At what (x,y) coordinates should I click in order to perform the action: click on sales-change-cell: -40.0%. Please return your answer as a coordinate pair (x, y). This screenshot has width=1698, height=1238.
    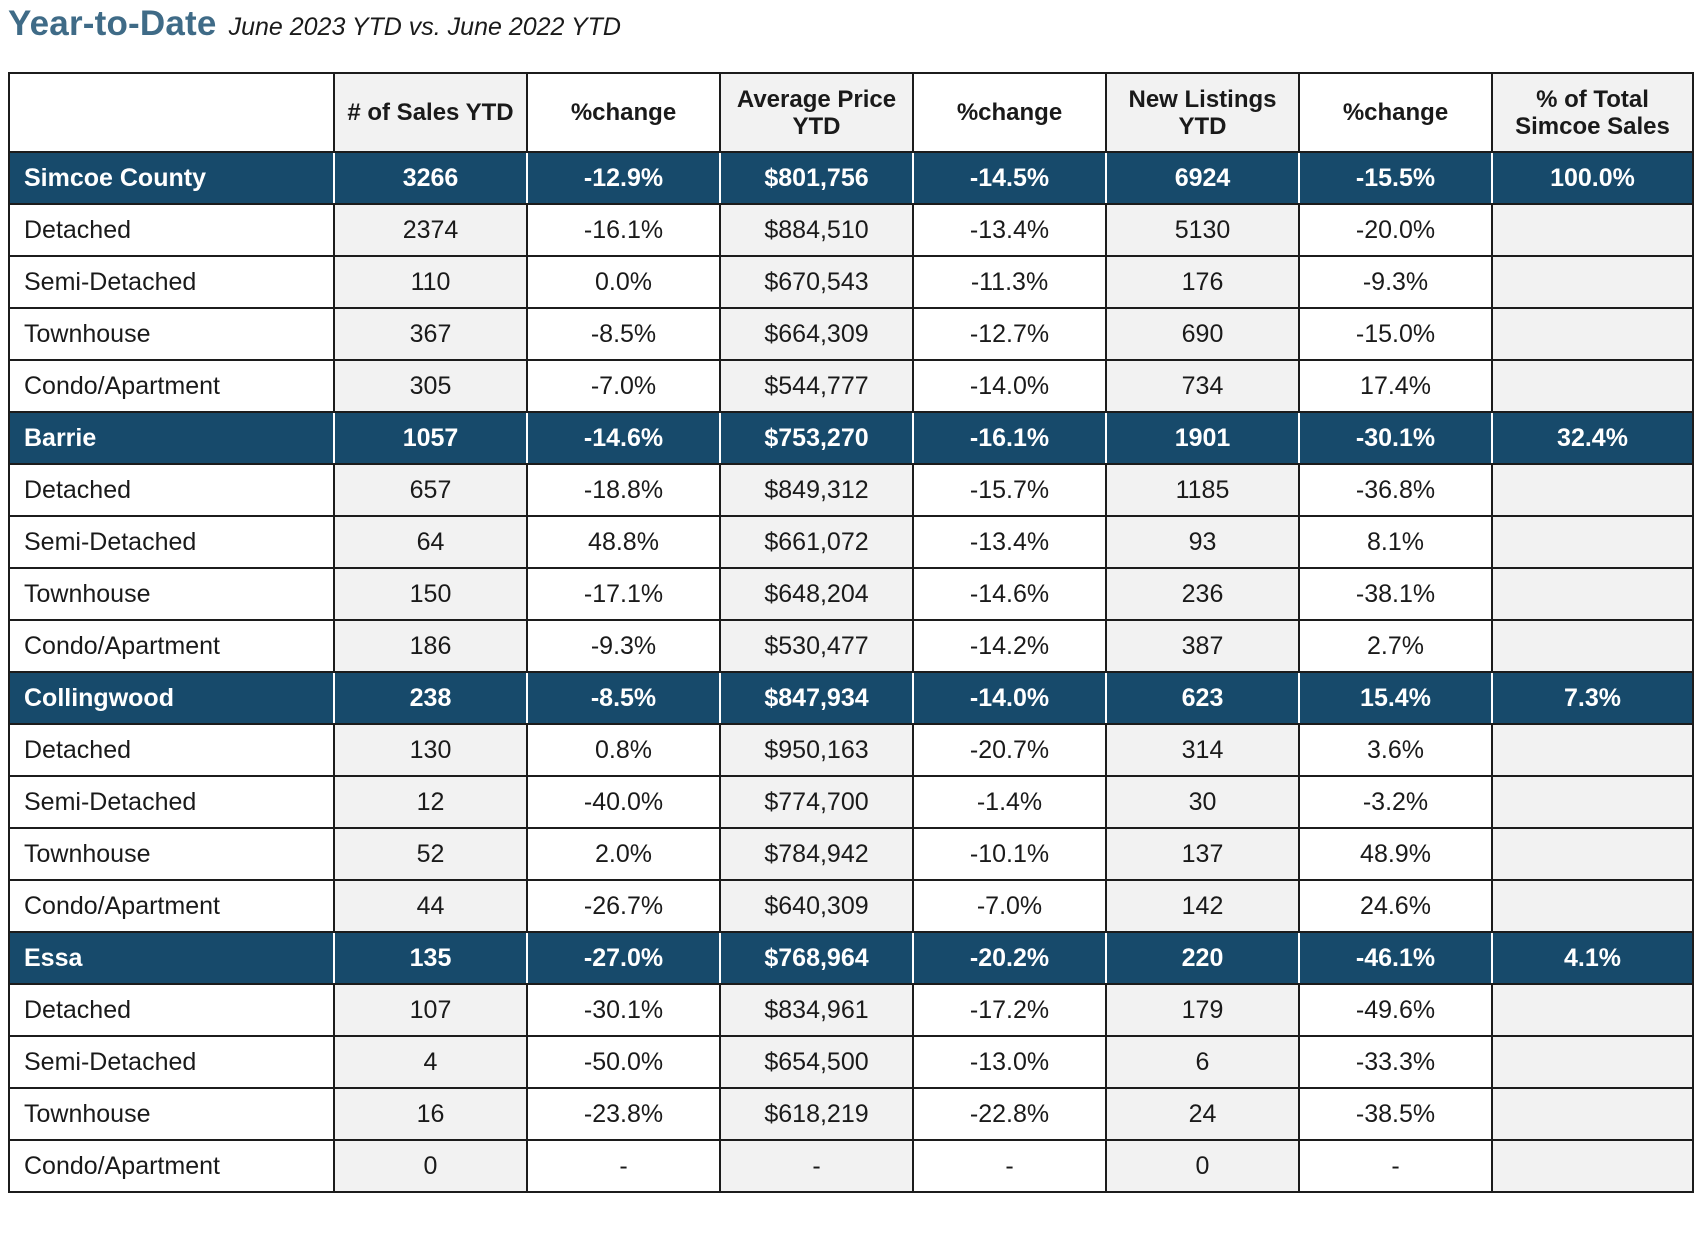
    Looking at the image, I should click on (623, 802).